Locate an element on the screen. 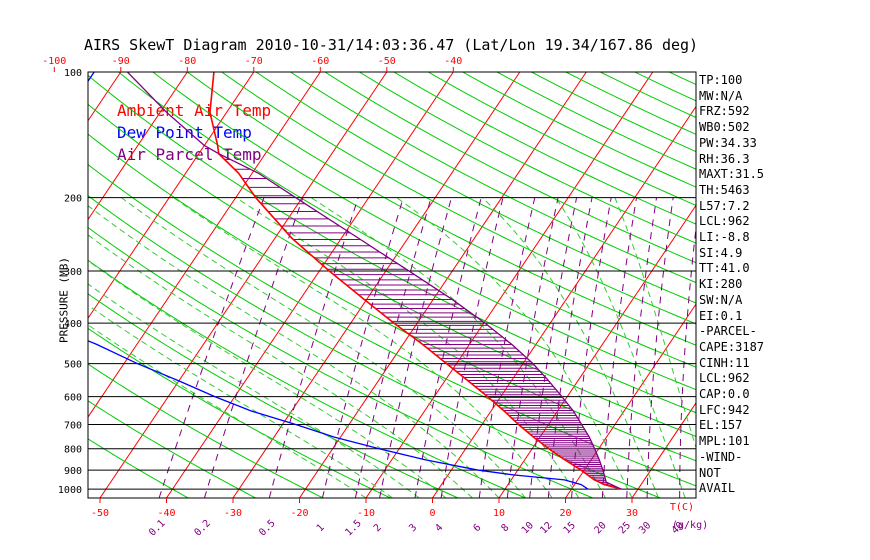 The width and height of the screenshot is (870, 560). top-tick-label: -80 is located at coordinates (187, 61).